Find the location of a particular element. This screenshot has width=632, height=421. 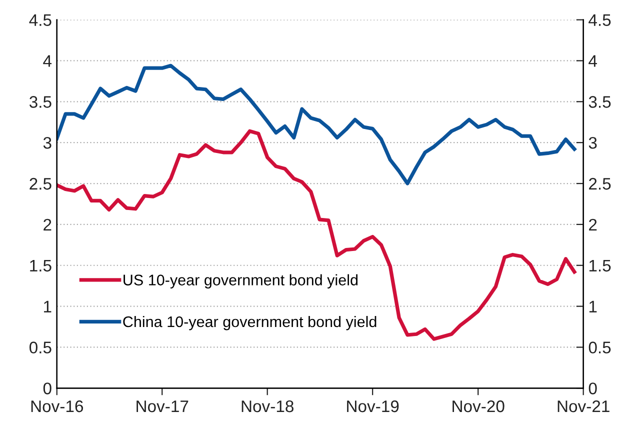

y2-tick-label: 2 is located at coordinates (593, 224).